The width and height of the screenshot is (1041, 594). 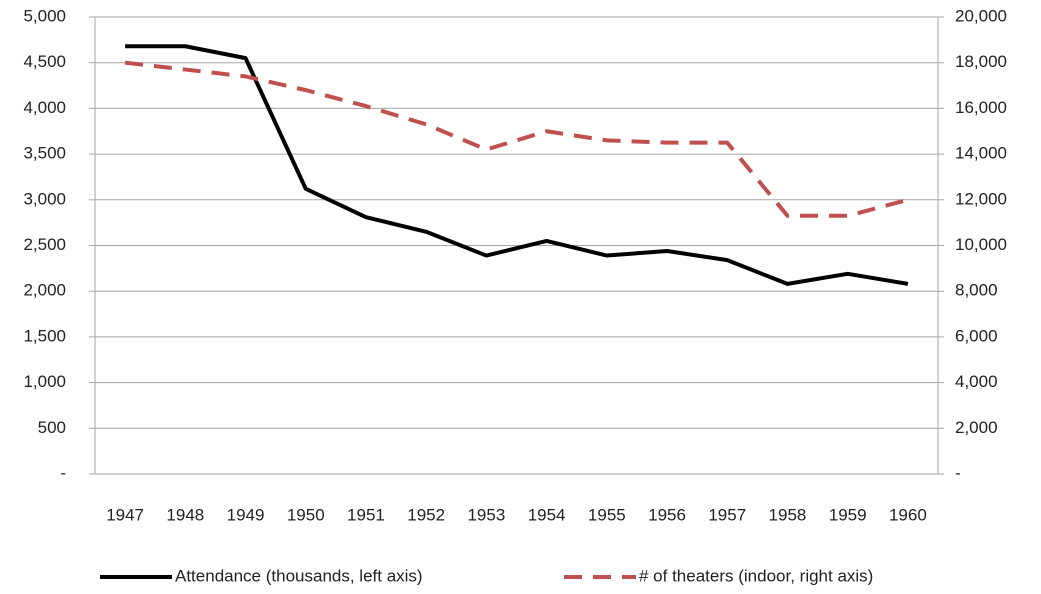 I want to click on y2-tick-label: 18,000, so click(x=981, y=61).